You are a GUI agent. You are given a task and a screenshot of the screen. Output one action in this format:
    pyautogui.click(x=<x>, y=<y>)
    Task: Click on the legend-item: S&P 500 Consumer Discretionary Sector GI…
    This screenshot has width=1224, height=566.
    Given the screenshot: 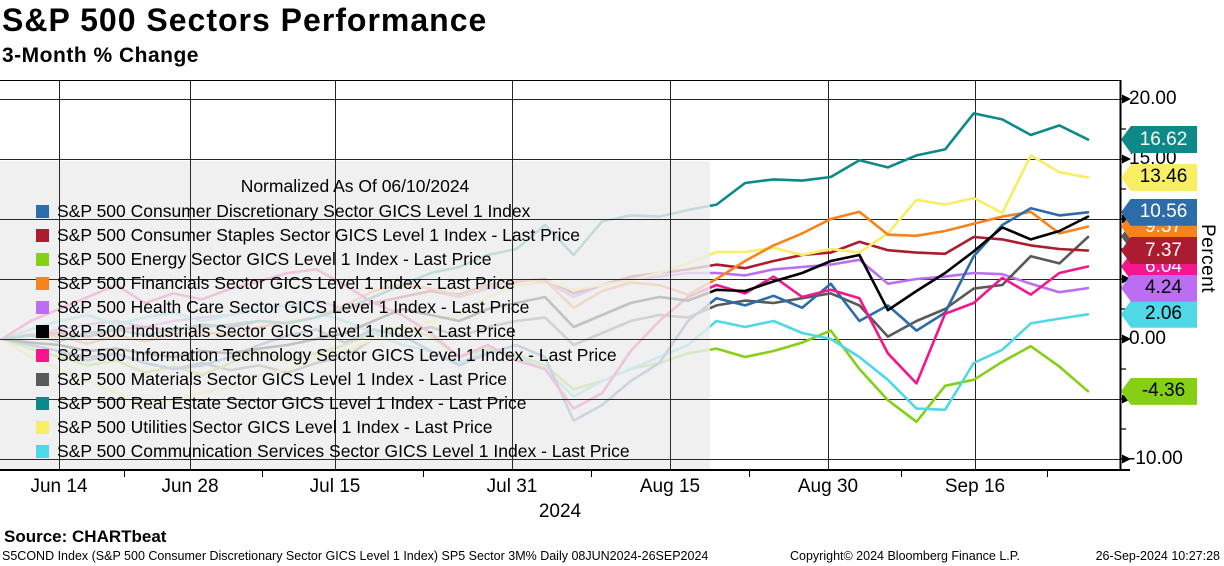 What is the action you would take?
    pyautogui.click(x=333, y=211)
    